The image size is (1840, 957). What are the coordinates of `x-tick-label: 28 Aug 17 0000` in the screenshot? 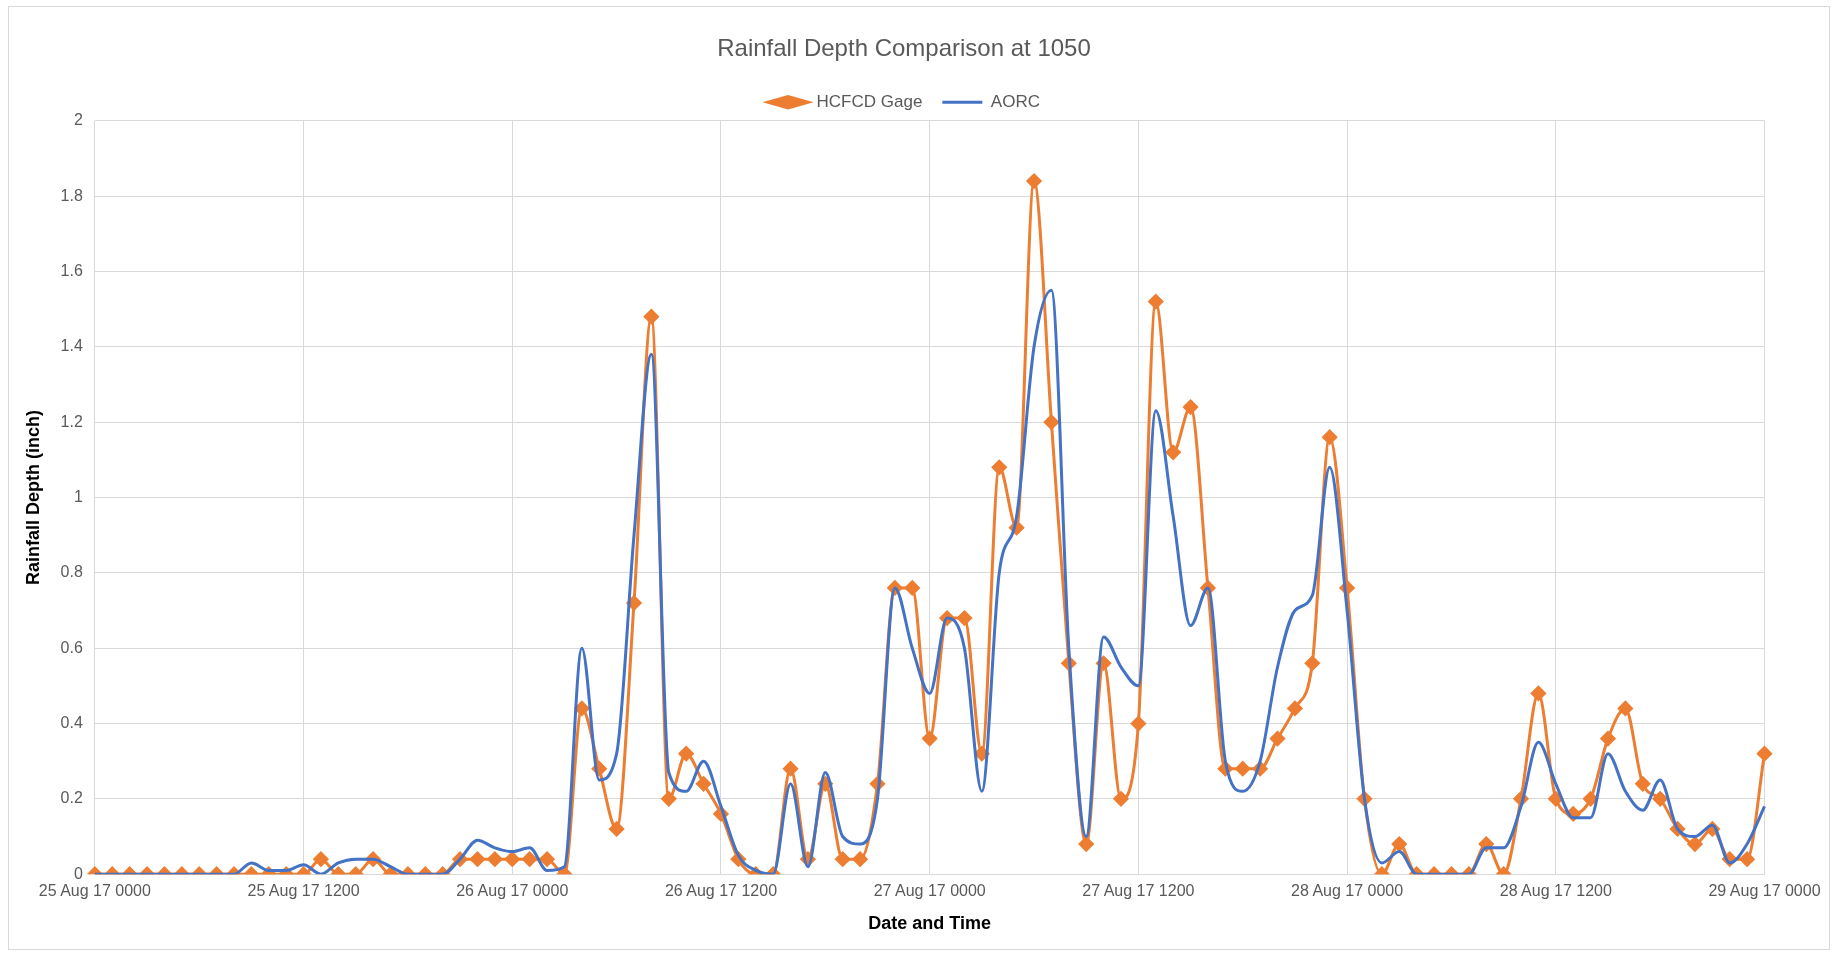 It's located at (1347, 891).